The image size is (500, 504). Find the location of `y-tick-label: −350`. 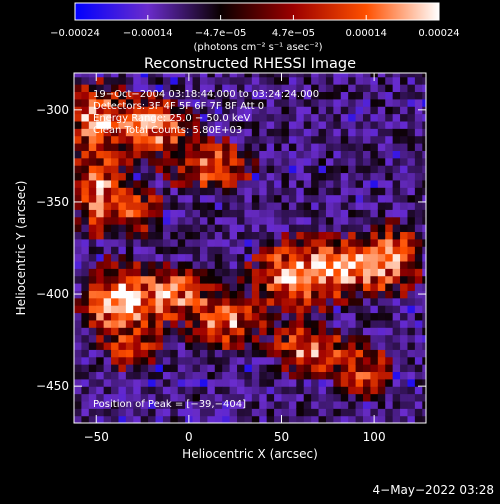

y-tick-label: −350 is located at coordinates (52, 202).